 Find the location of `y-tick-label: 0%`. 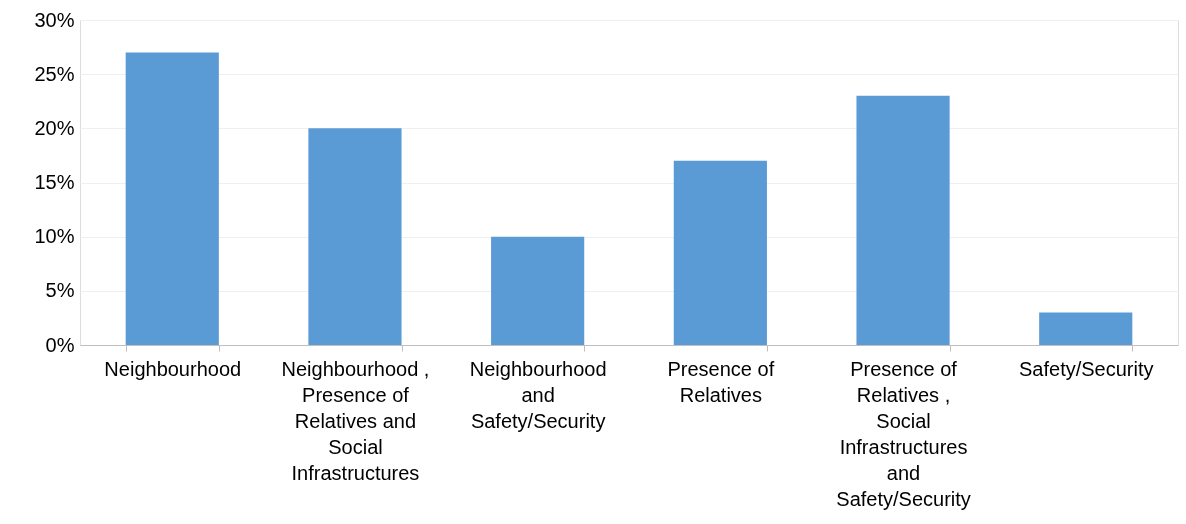

y-tick-label: 0% is located at coordinates (60, 344).